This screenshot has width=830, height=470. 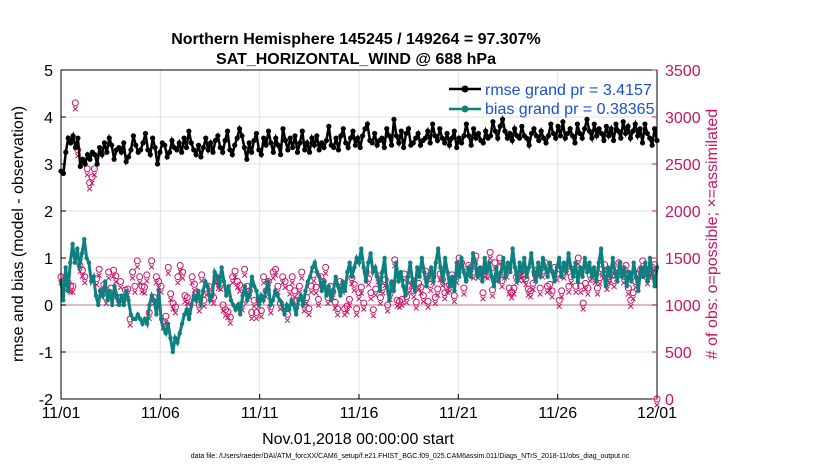 I want to click on x-tick-label: 11/21, so click(x=458, y=413).